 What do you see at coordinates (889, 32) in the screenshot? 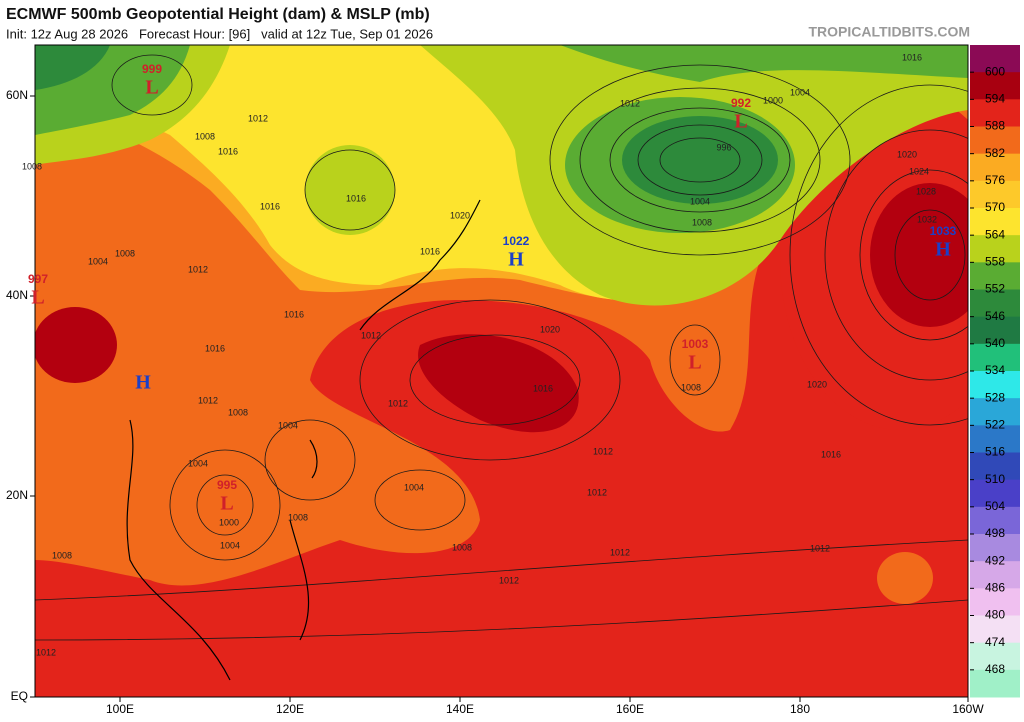
I see `source: TROPICALTIDBITS.COM` at bounding box center [889, 32].